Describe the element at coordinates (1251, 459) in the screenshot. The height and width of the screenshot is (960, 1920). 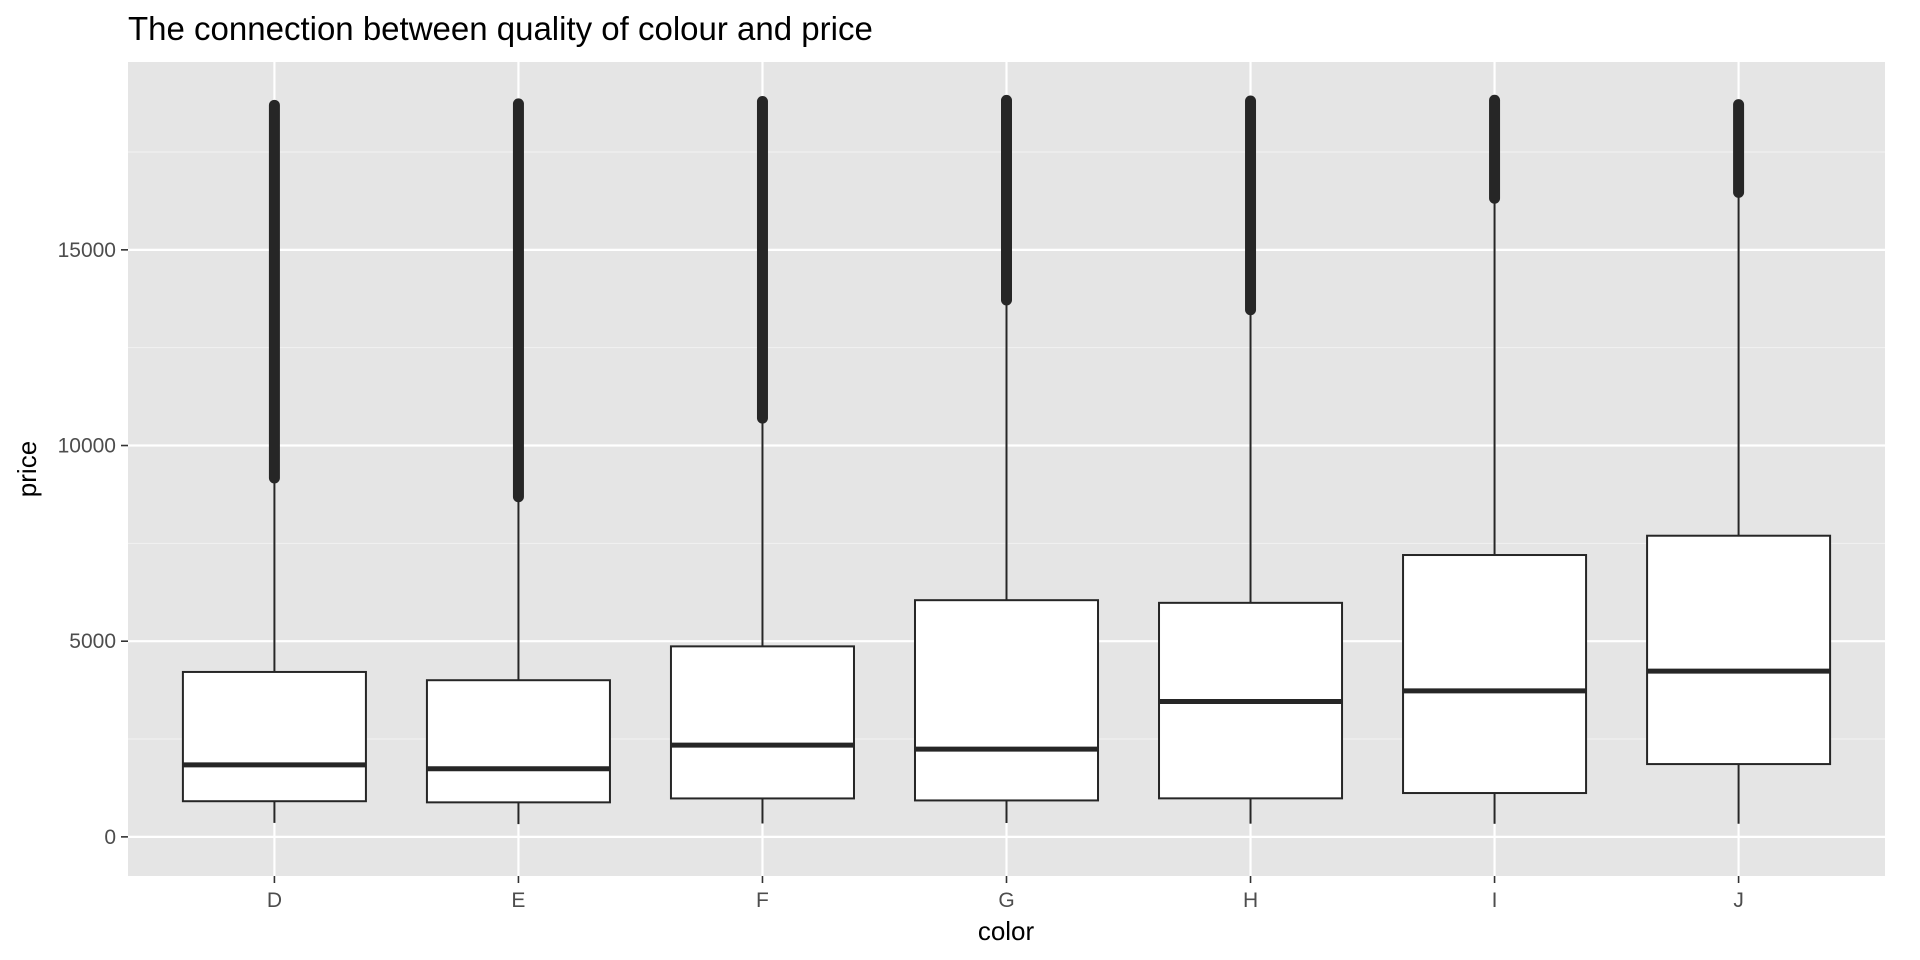
I see `box-H` at that location.